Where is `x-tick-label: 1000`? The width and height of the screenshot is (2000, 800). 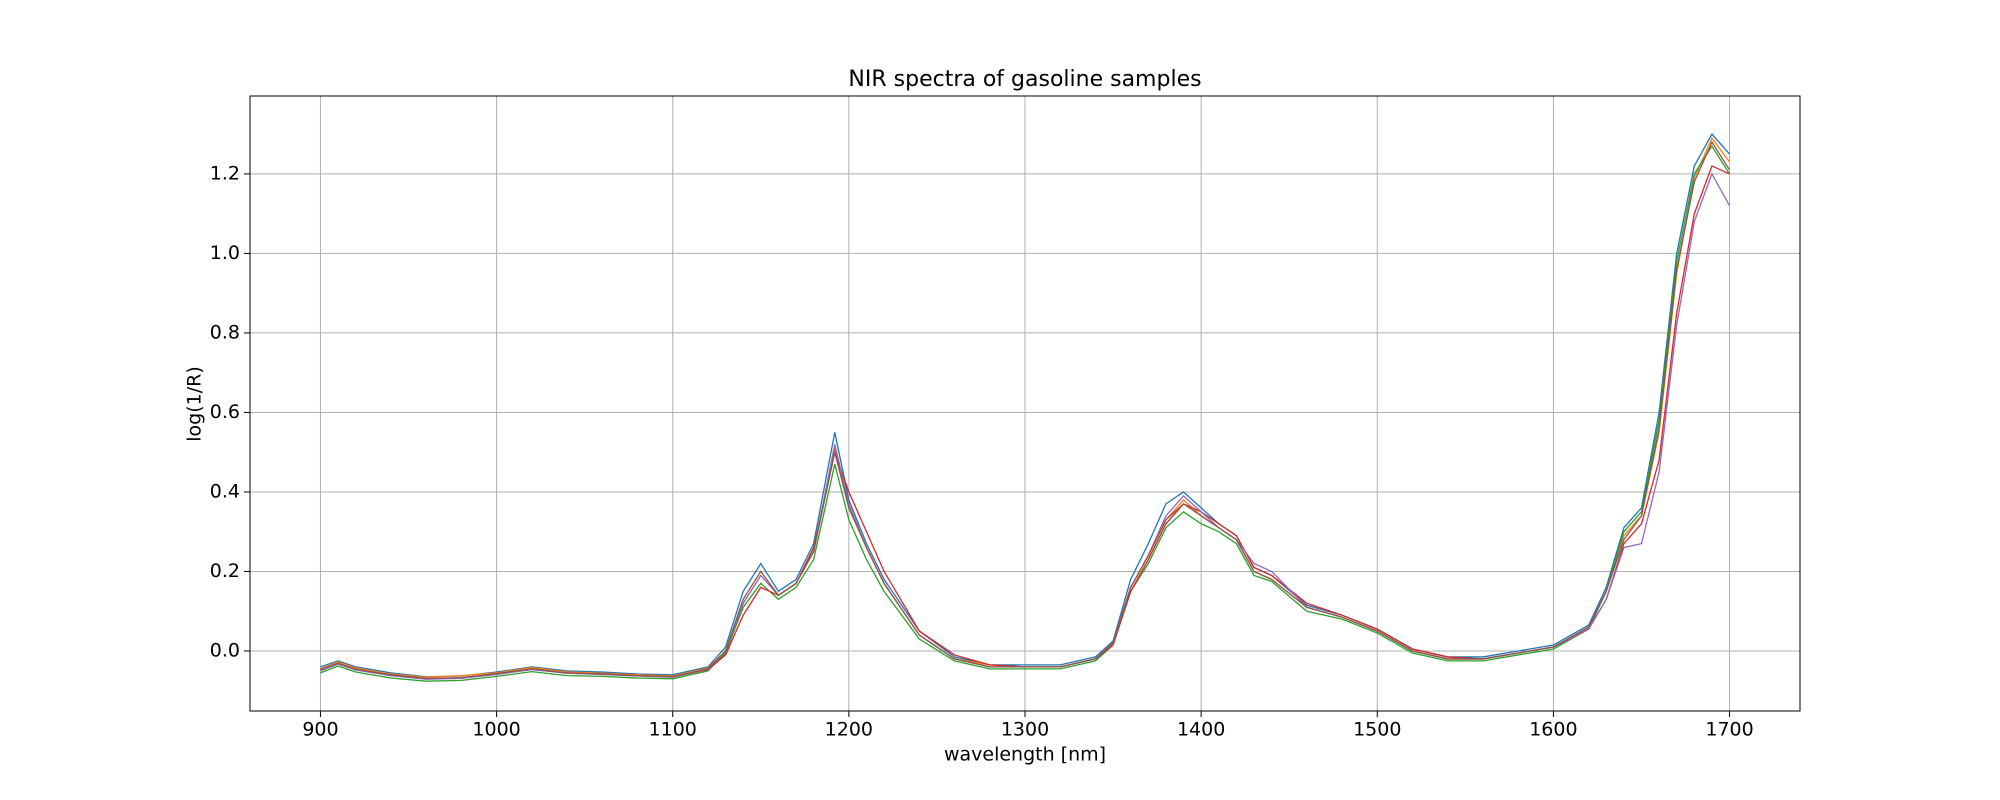
x-tick-label: 1000 is located at coordinates (496, 730).